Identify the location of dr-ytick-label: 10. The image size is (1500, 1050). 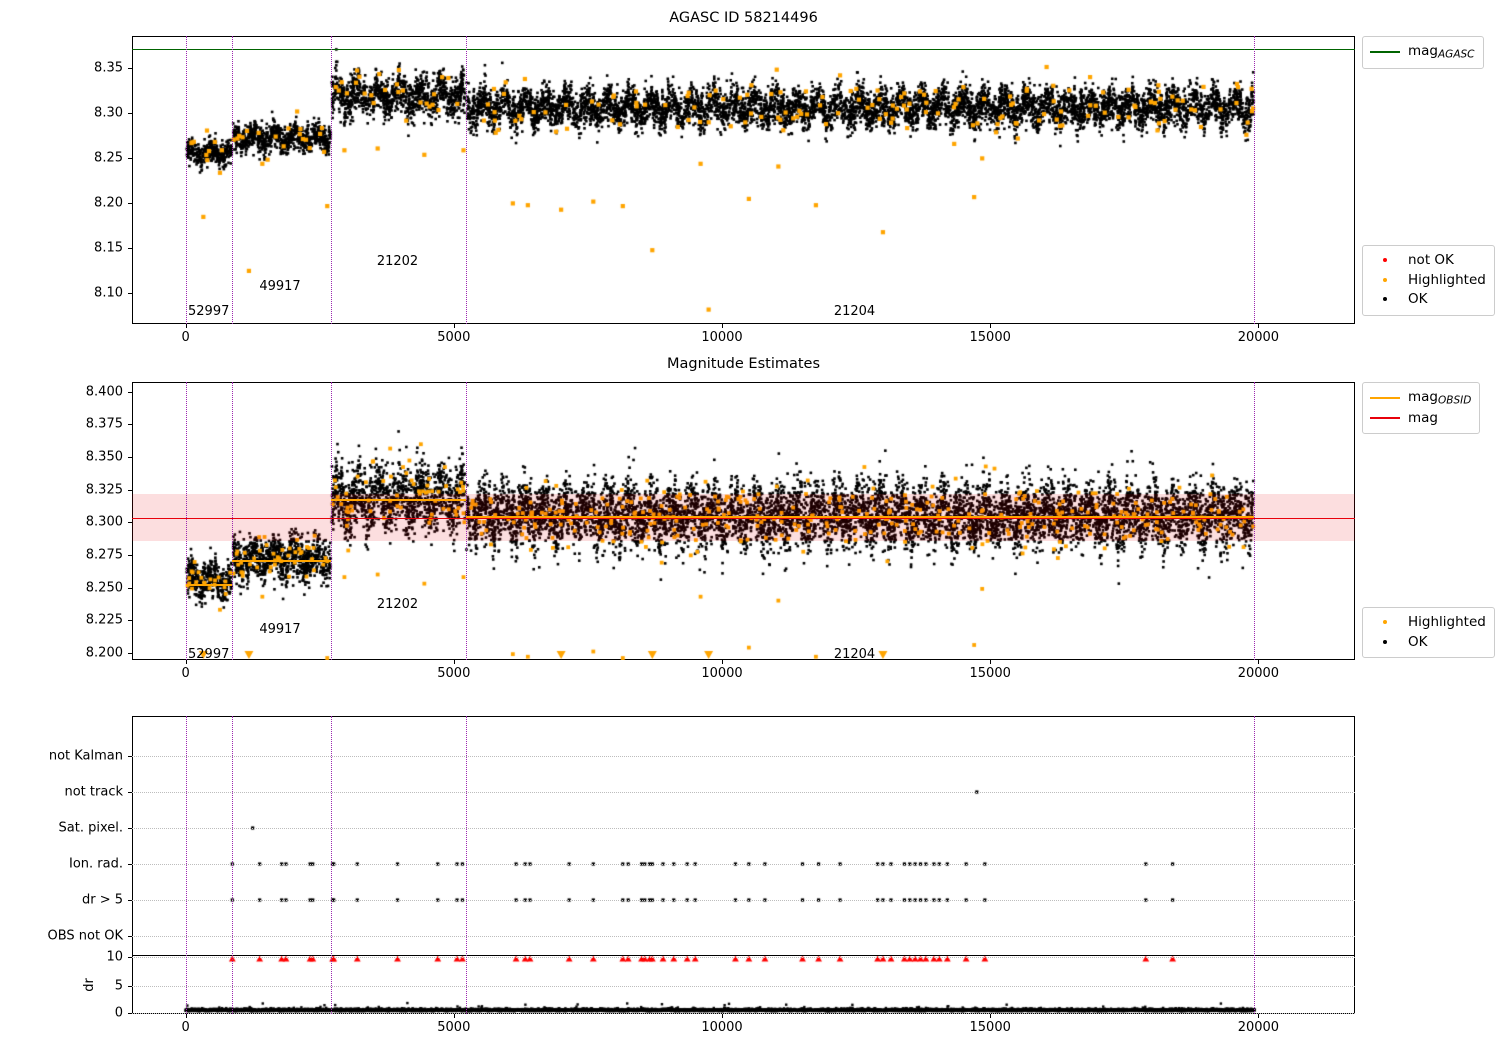
(114, 957).